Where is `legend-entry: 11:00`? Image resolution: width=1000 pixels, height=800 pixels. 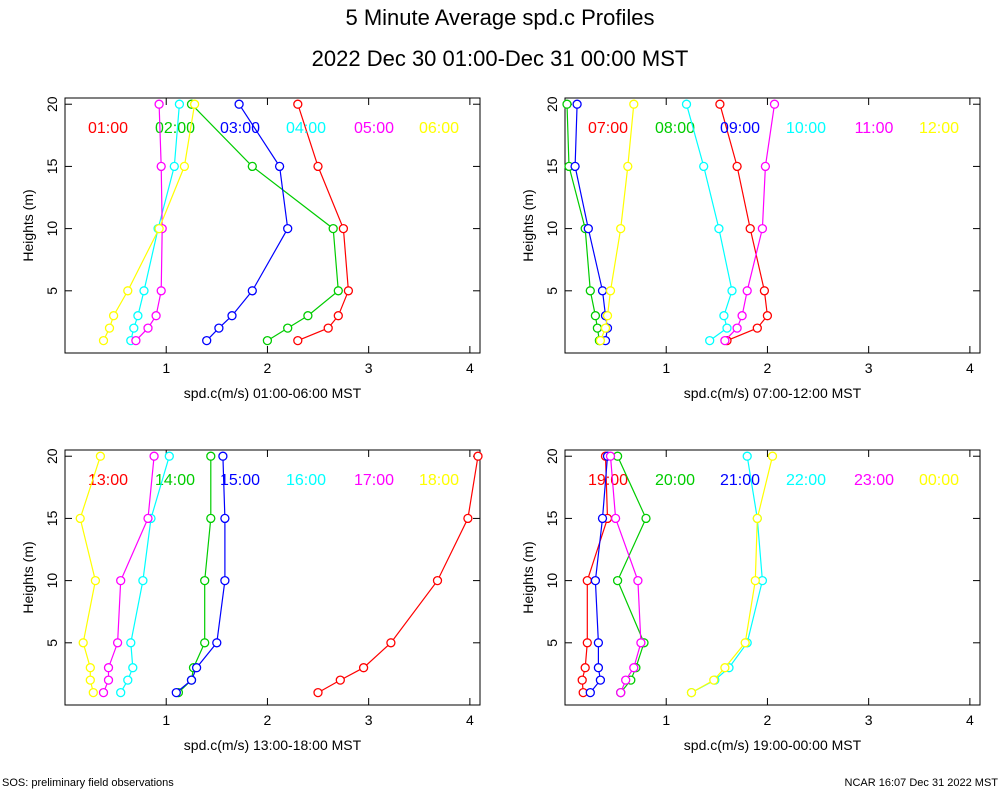 legend-entry: 11:00 is located at coordinates (874, 128).